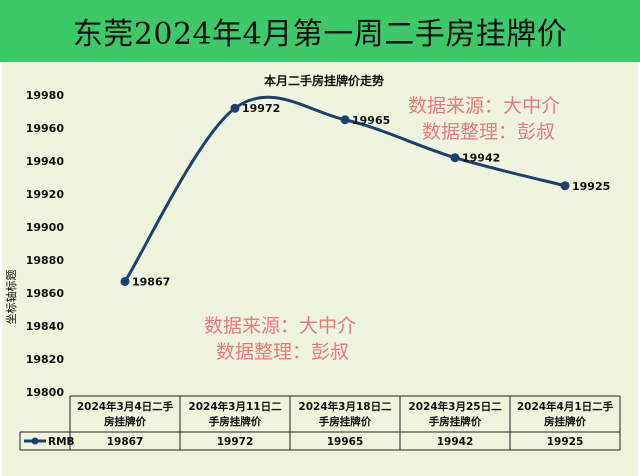 The height and width of the screenshot is (476, 640). What do you see at coordinates (35, 441) in the screenshot?
I see `legend-marker` at bounding box center [35, 441].